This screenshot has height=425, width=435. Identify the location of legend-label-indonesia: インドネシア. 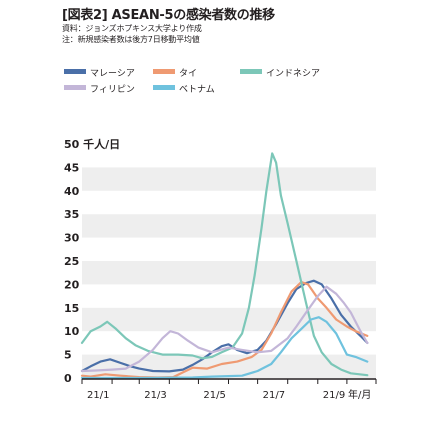
(293, 73).